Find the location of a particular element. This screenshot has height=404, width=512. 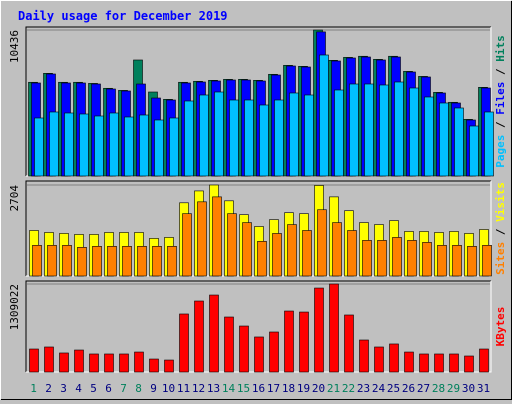

x-tick-label: 1 is located at coordinates (33, 388).